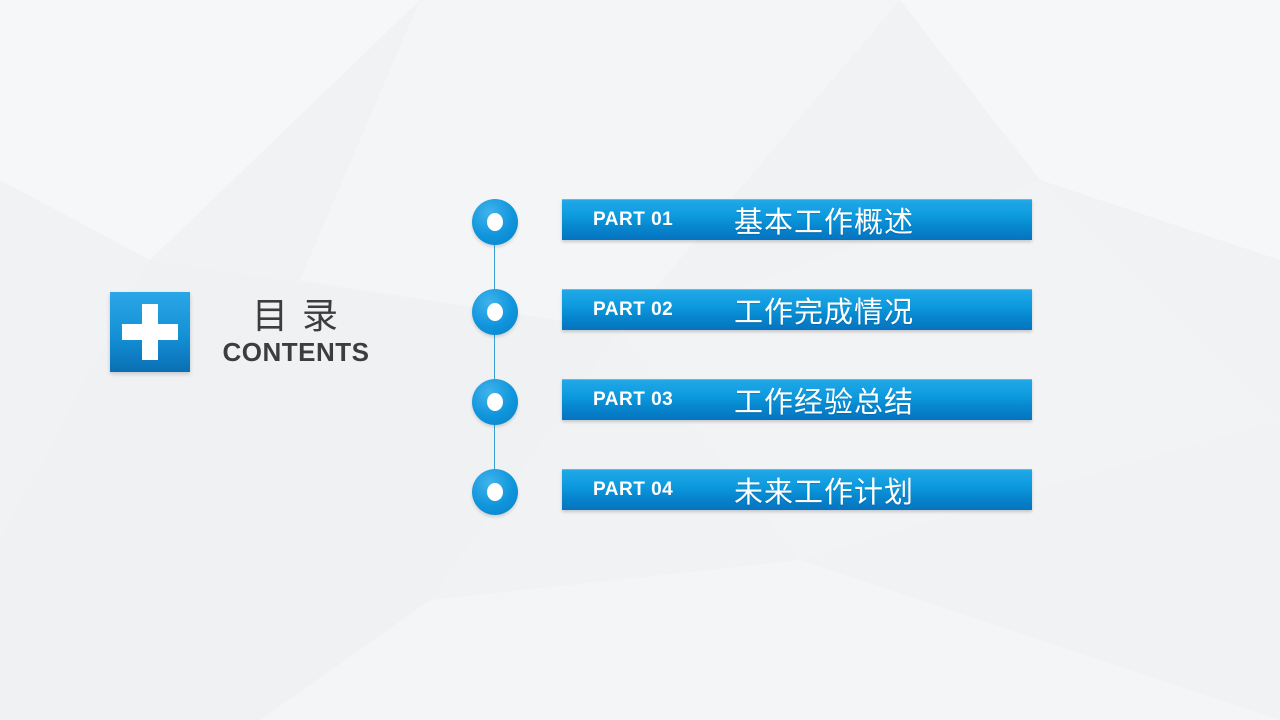  Describe the element at coordinates (824, 402) in the screenshot. I see `part-title: 工作经验总结` at that location.